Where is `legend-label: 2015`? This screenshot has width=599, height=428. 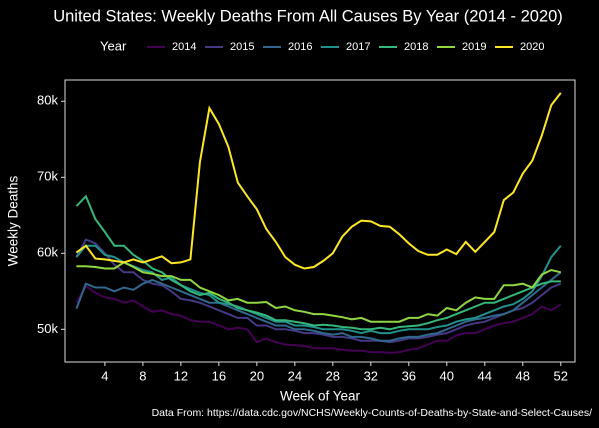 legend-label: 2015 is located at coordinates (242, 47).